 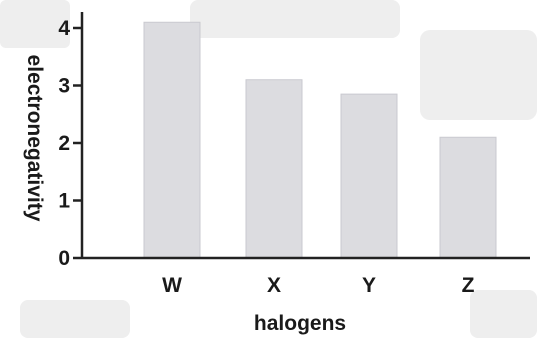 What do you see at coordinates (64, 86) in the screenshot?
I see `y-tick-label: 3` at bounding box center [64, 86].